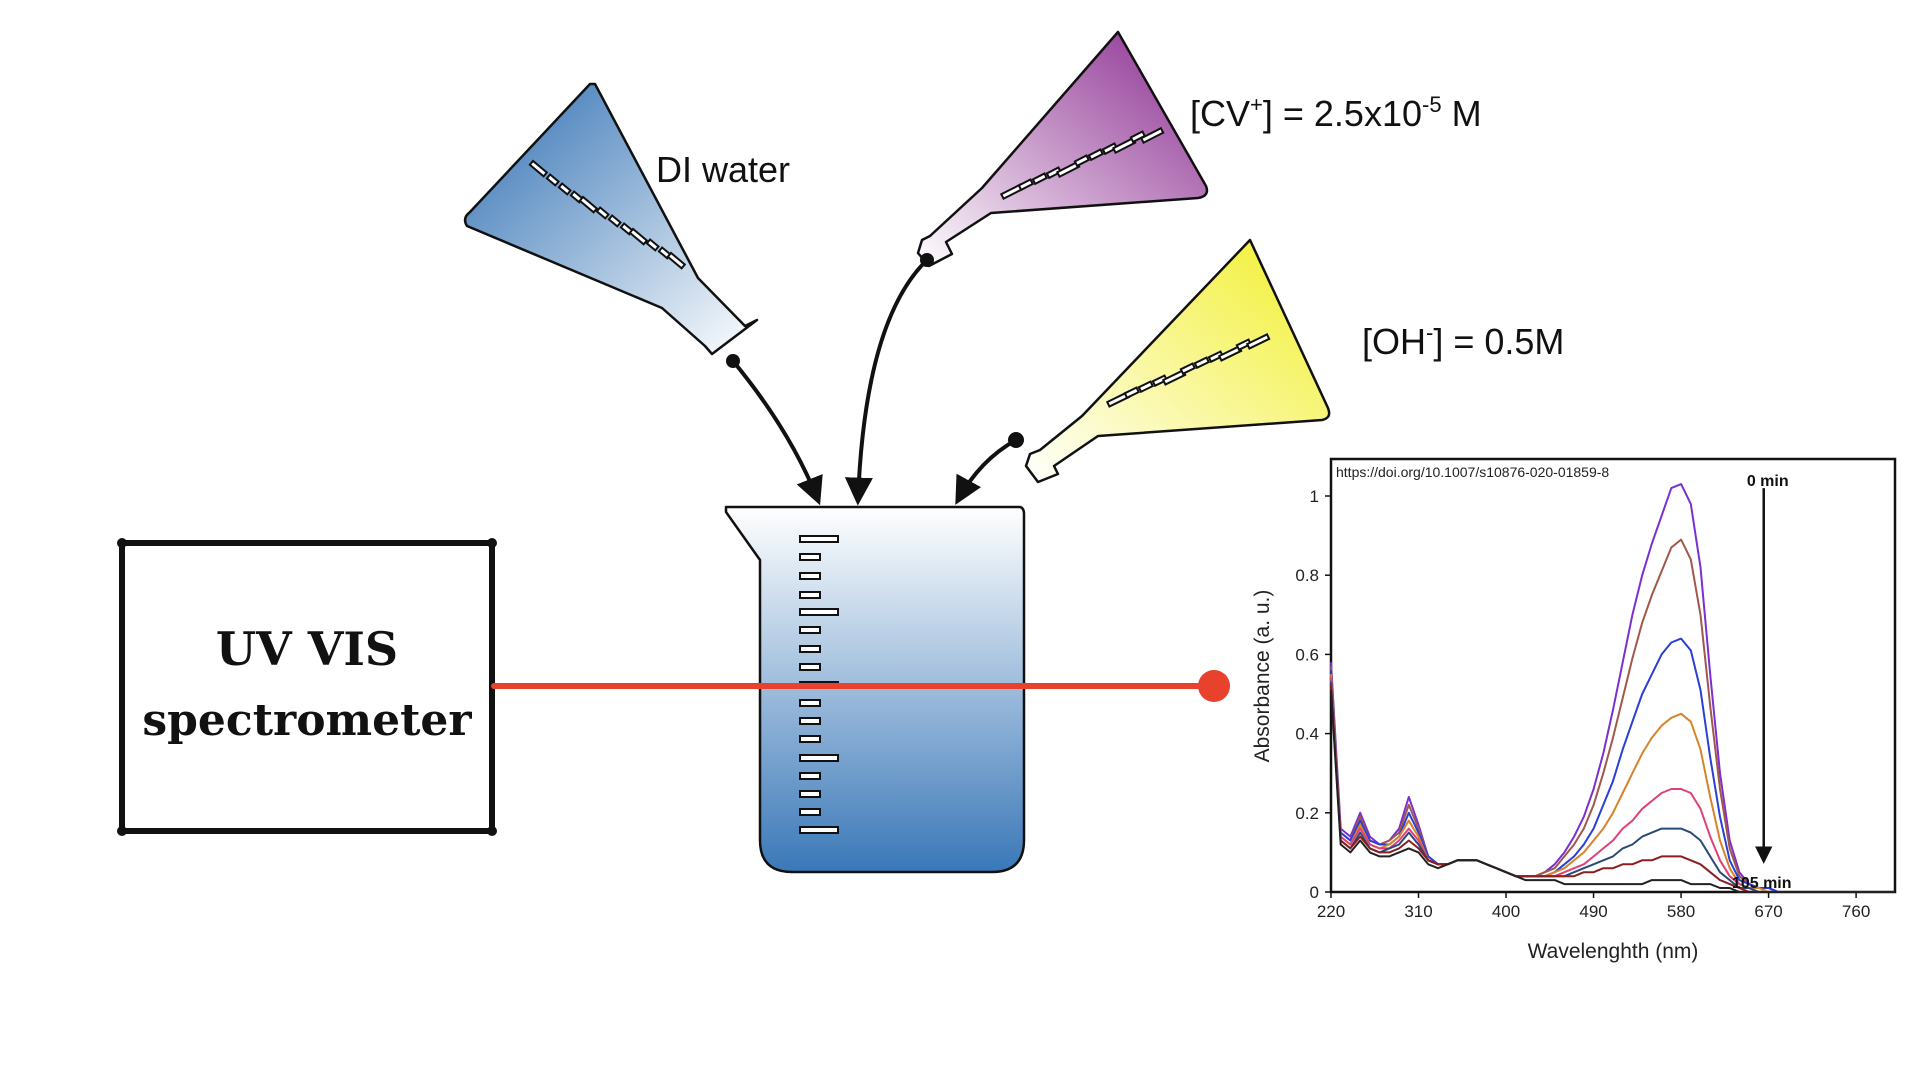 The height and width of the screenshot is (1080, 1920). Describe the element at coordinates (1307, 734) in the screenshot. I see `y-tick-label: 0.4` at that location.